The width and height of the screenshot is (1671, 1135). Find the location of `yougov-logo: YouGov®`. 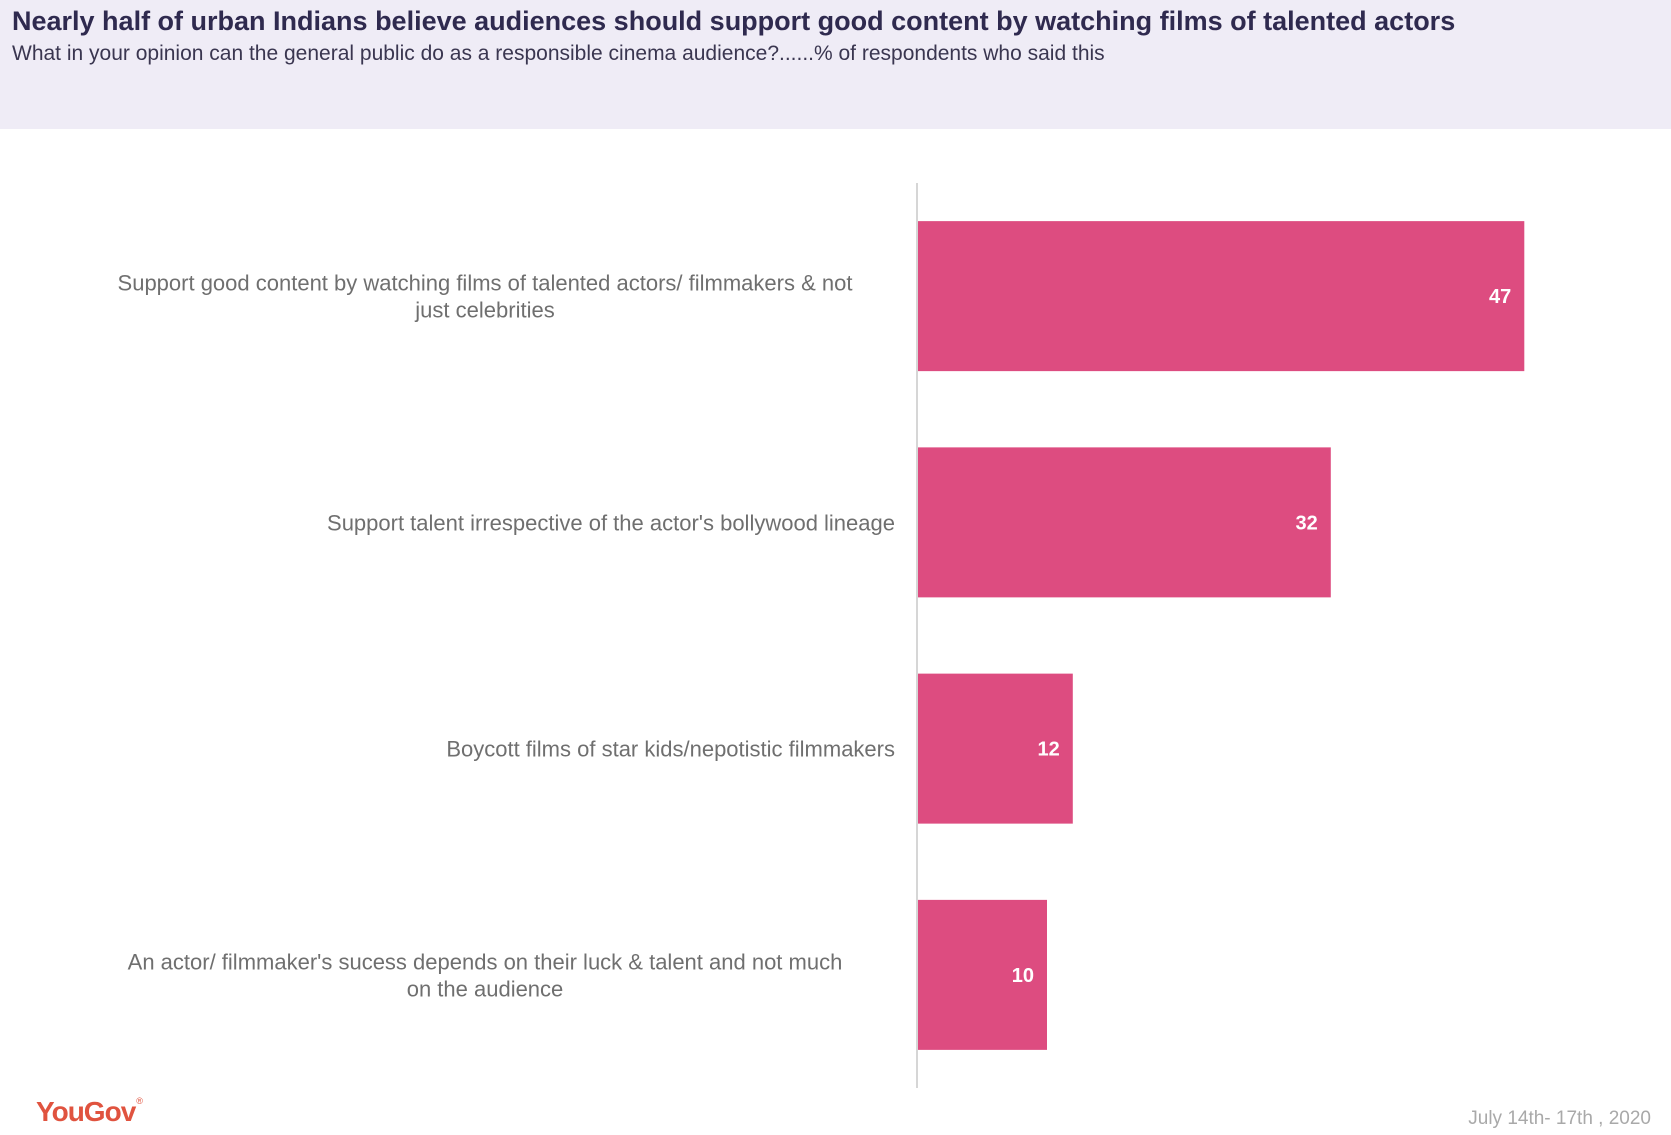

yougov-logo: YouGov® is located at coordinates (89, 1111).